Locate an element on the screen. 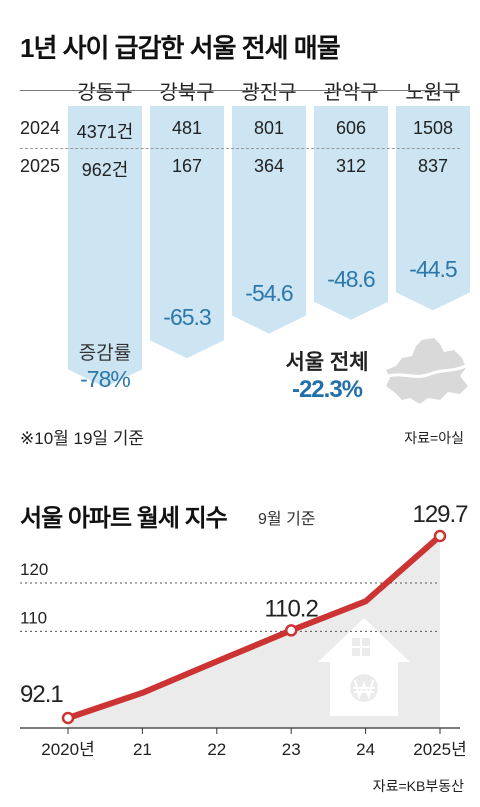  change-value-2: -54.6 is located at coordinates (269, 292).